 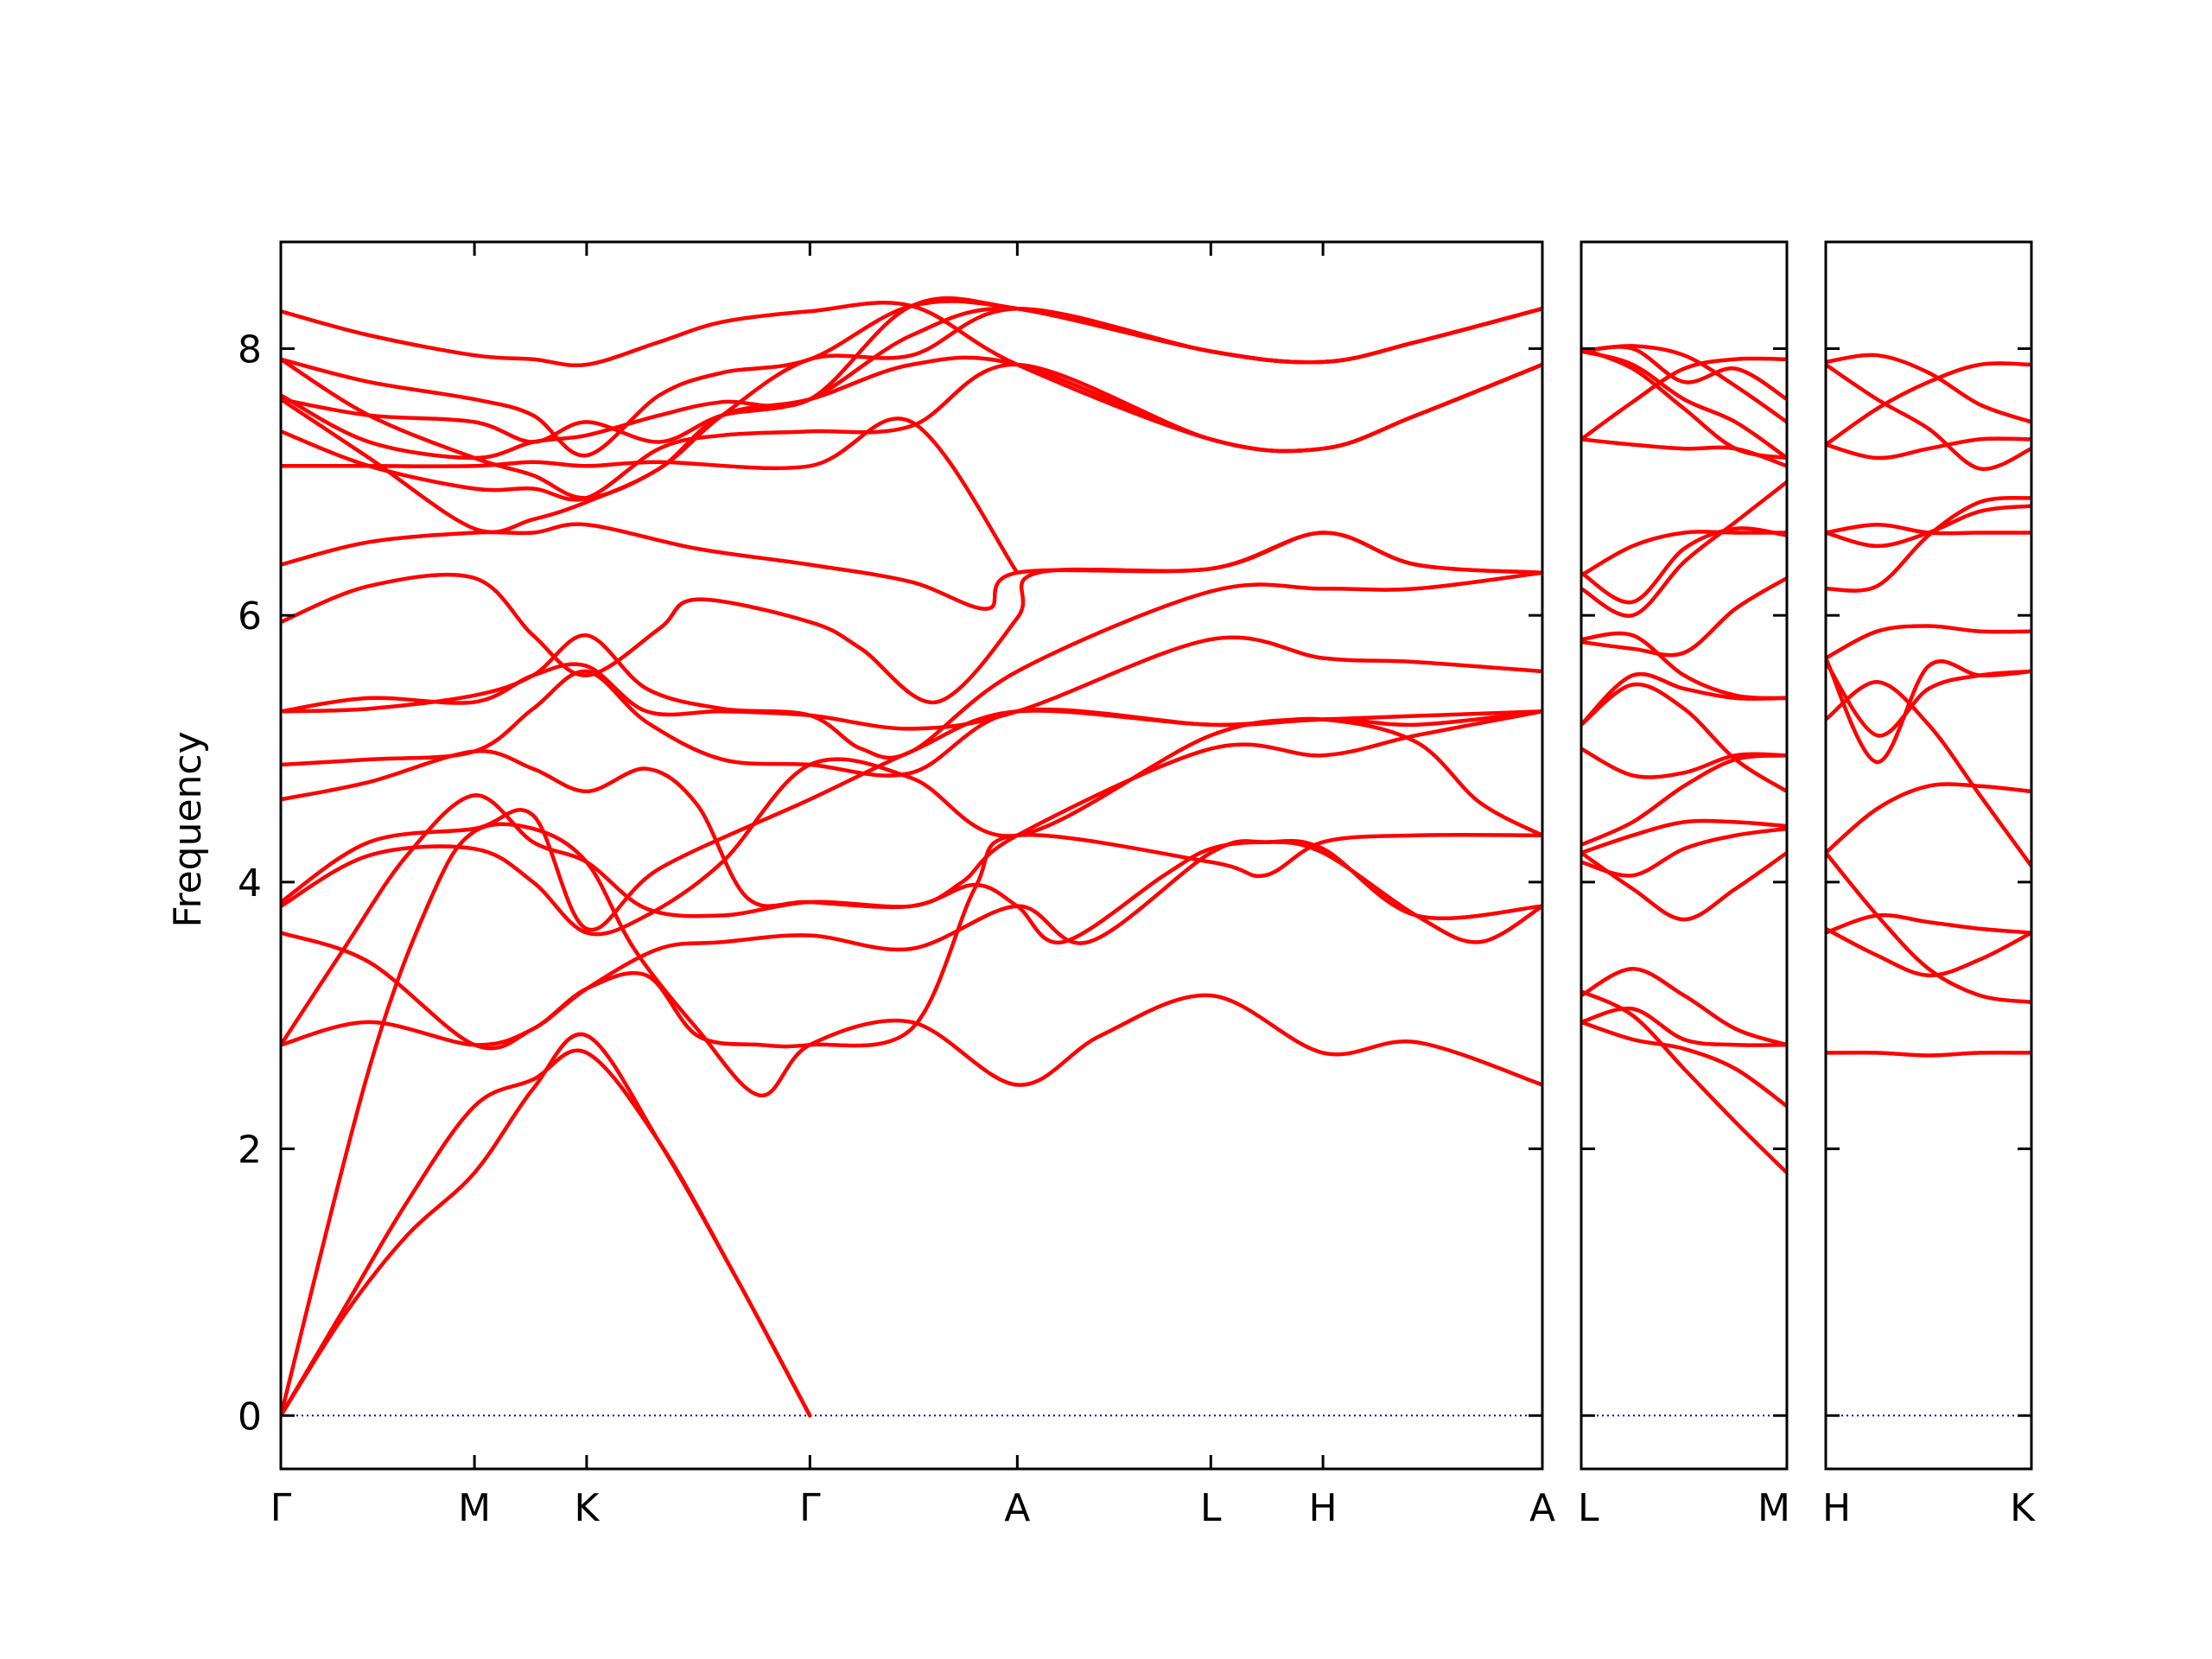 What do you see at coordinates (250, 1150) in the screenshot?
I see `y-tick-label: 2` at bounding box center [250, 1150].